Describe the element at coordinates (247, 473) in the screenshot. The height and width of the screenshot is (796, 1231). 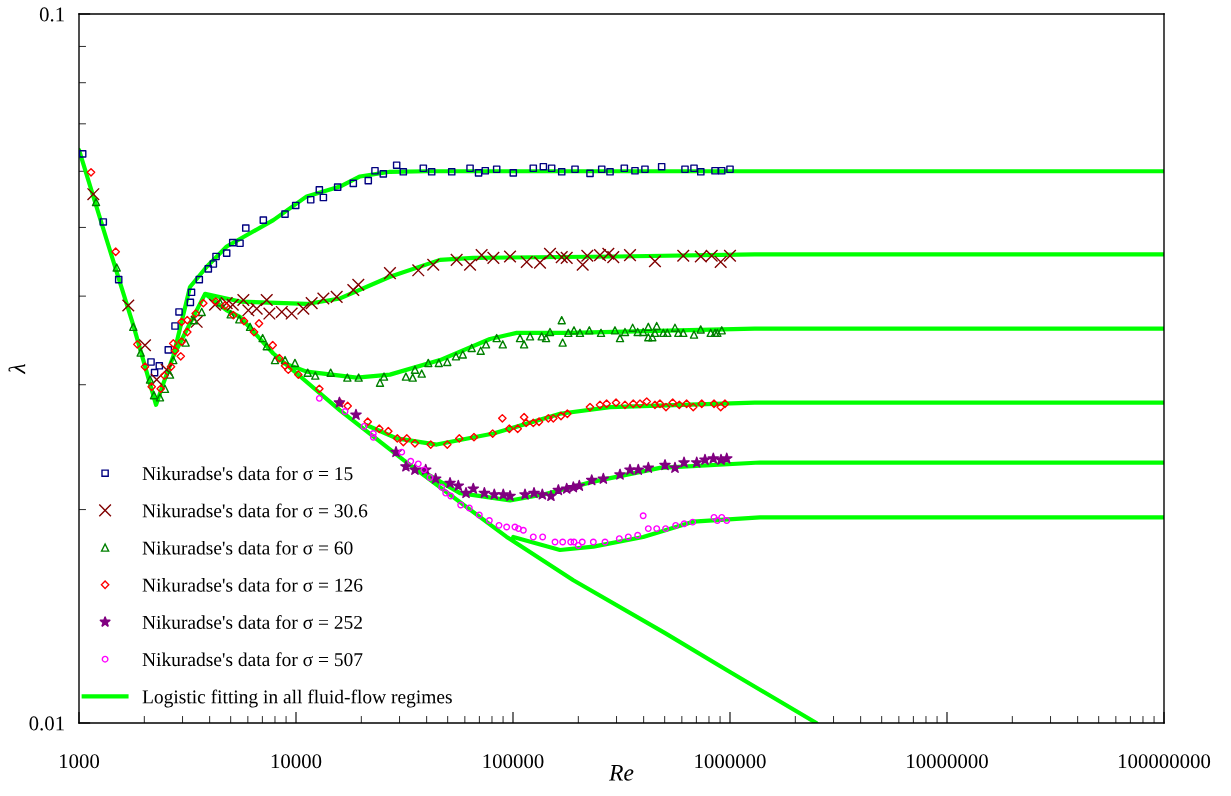
I see `legend-label: Nikuradse's data for σ = 15` at that location.